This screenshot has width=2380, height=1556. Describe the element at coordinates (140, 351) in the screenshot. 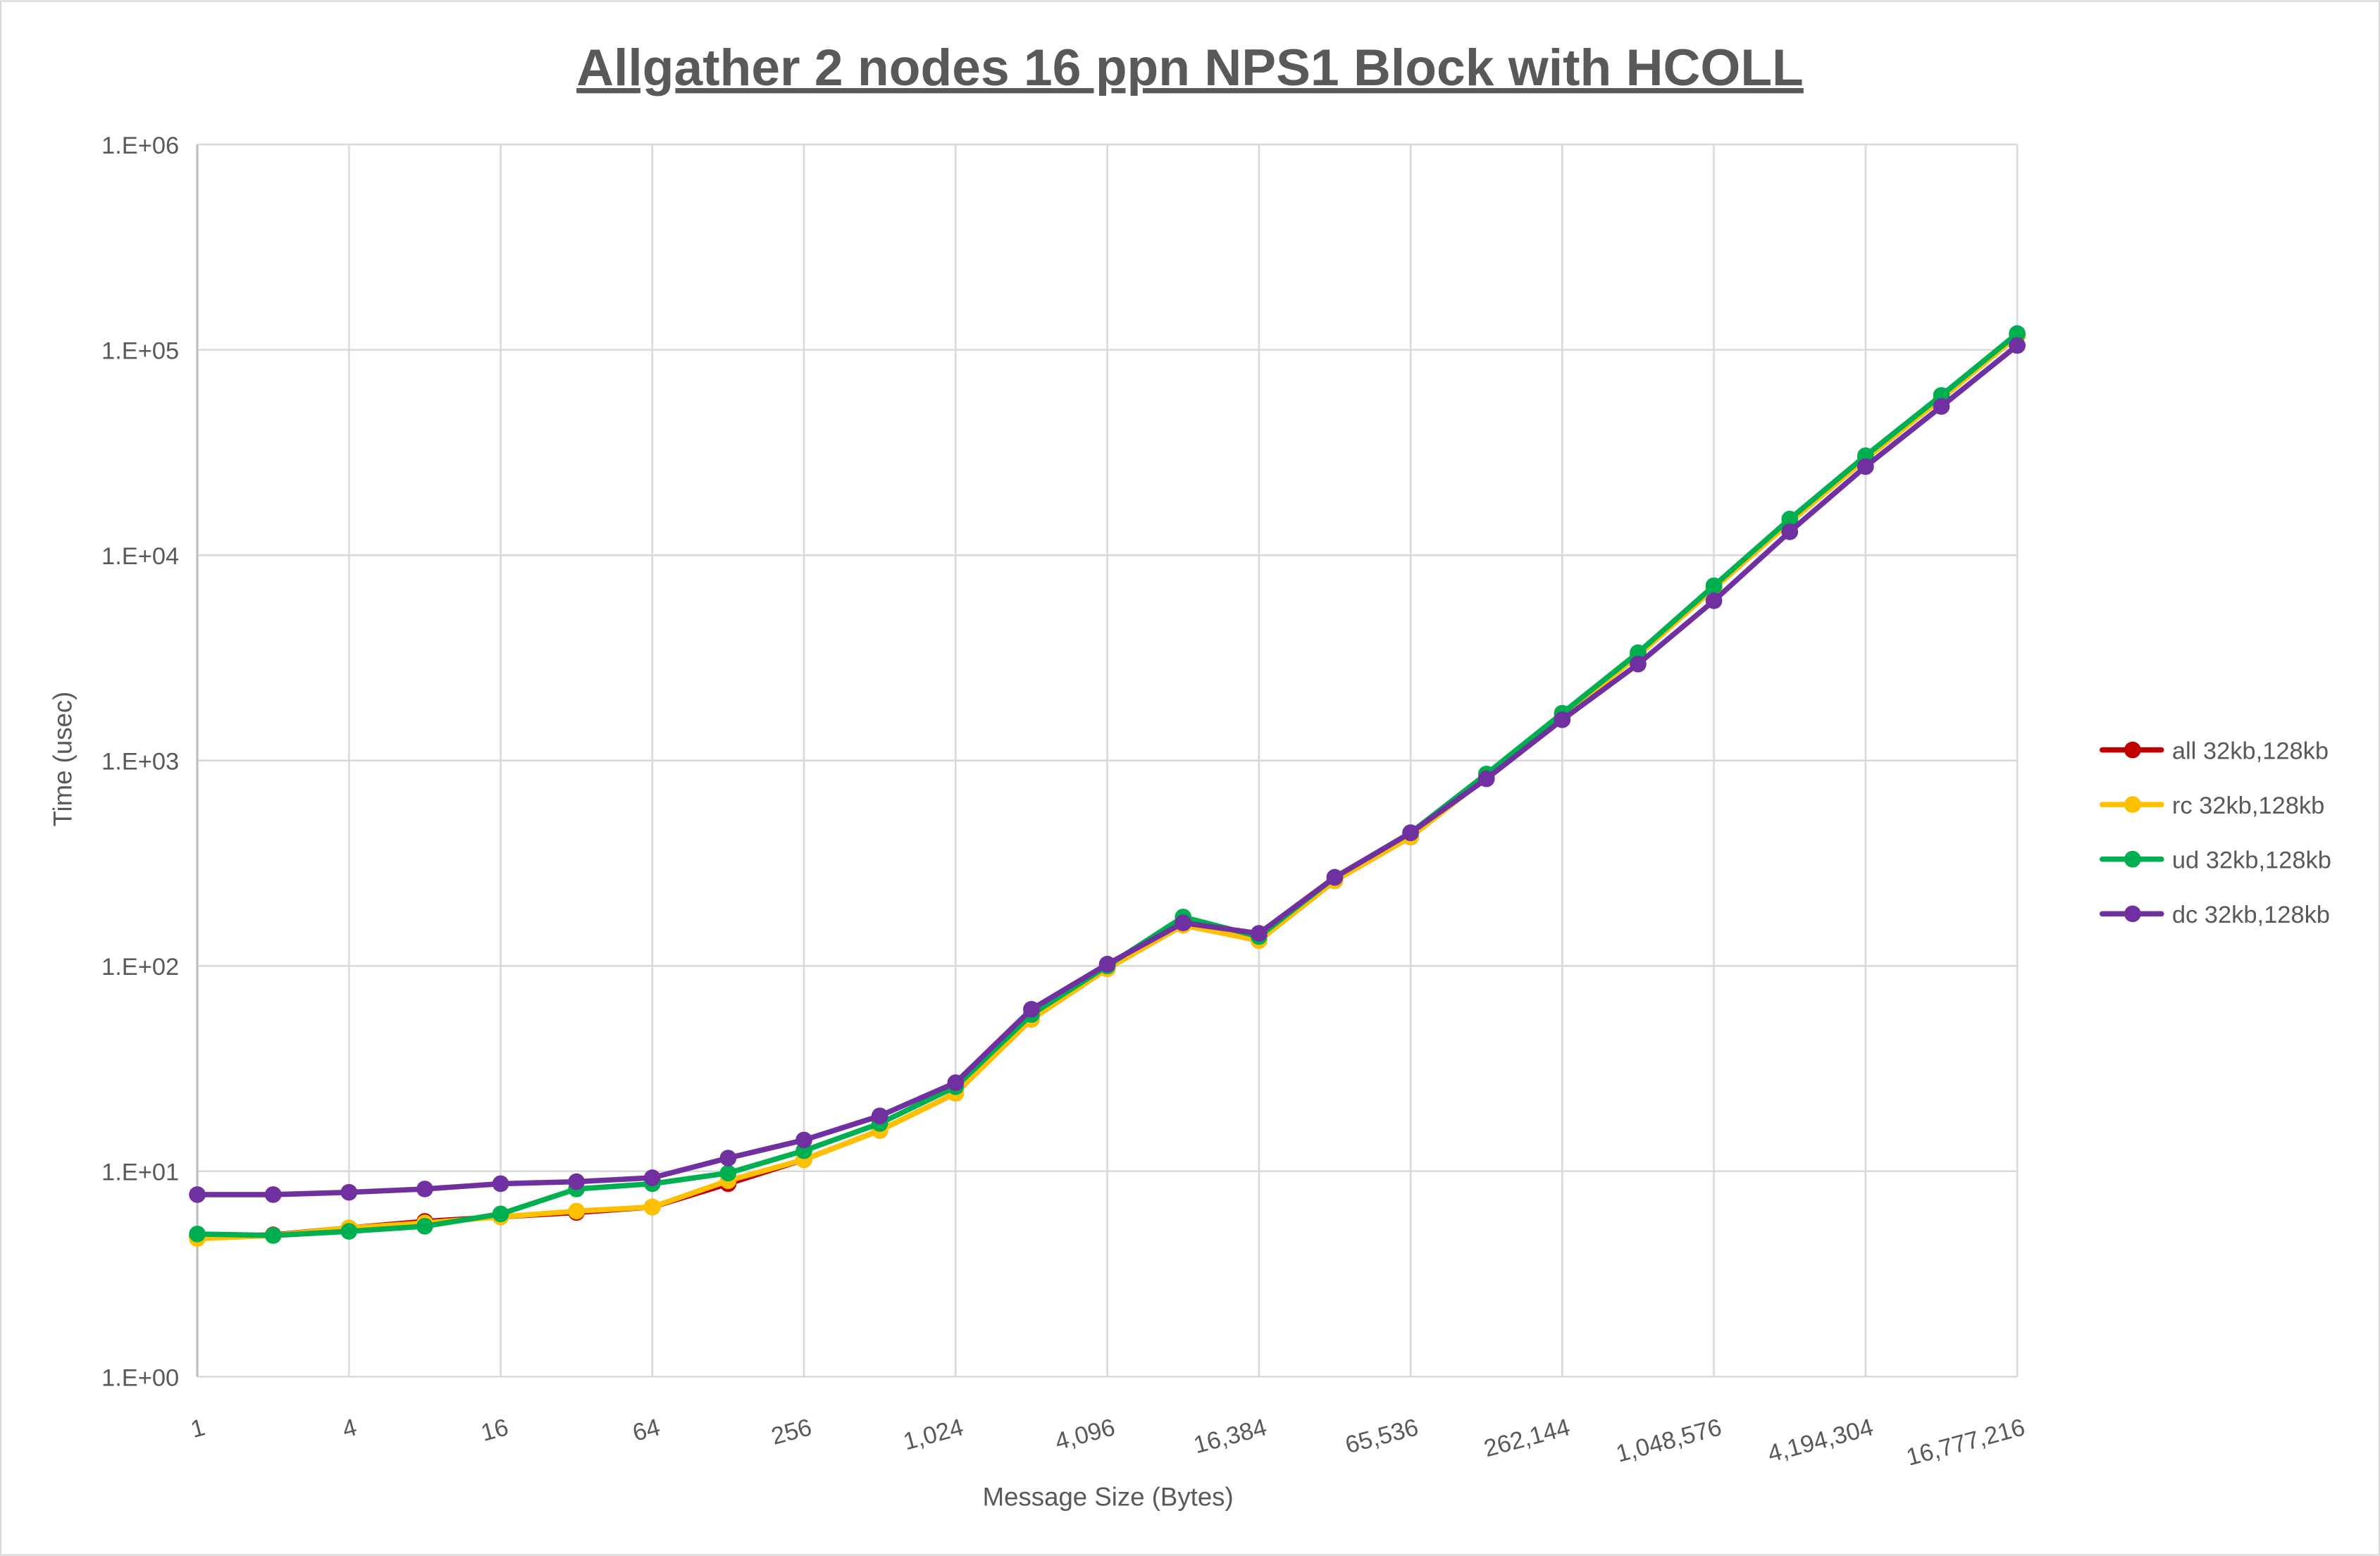

I see `y-tick-label: 1.E+05` at that location.